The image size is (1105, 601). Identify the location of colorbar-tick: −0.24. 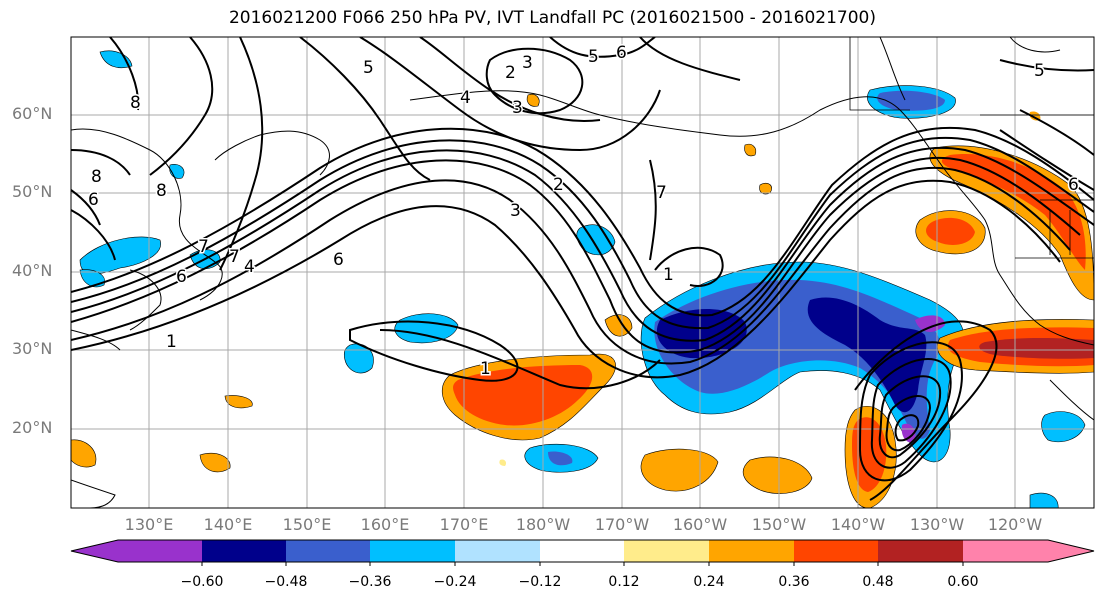
(455, 582).